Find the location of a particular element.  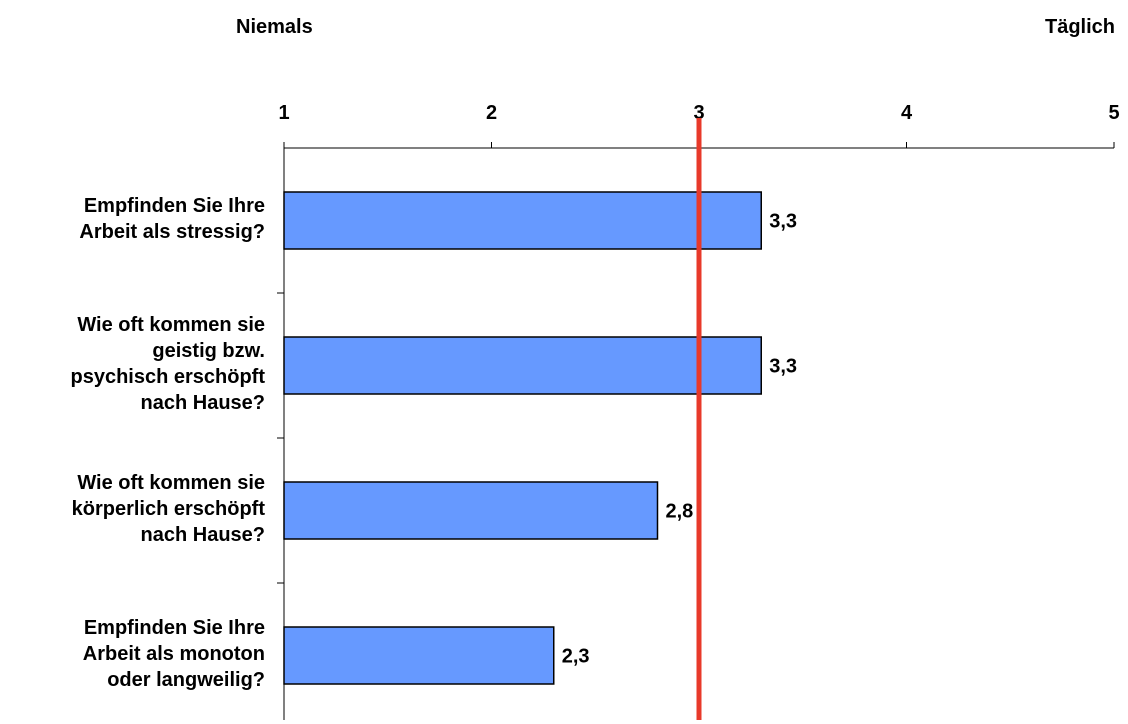

tick-label: 2 is located at coordinates (491, 113).